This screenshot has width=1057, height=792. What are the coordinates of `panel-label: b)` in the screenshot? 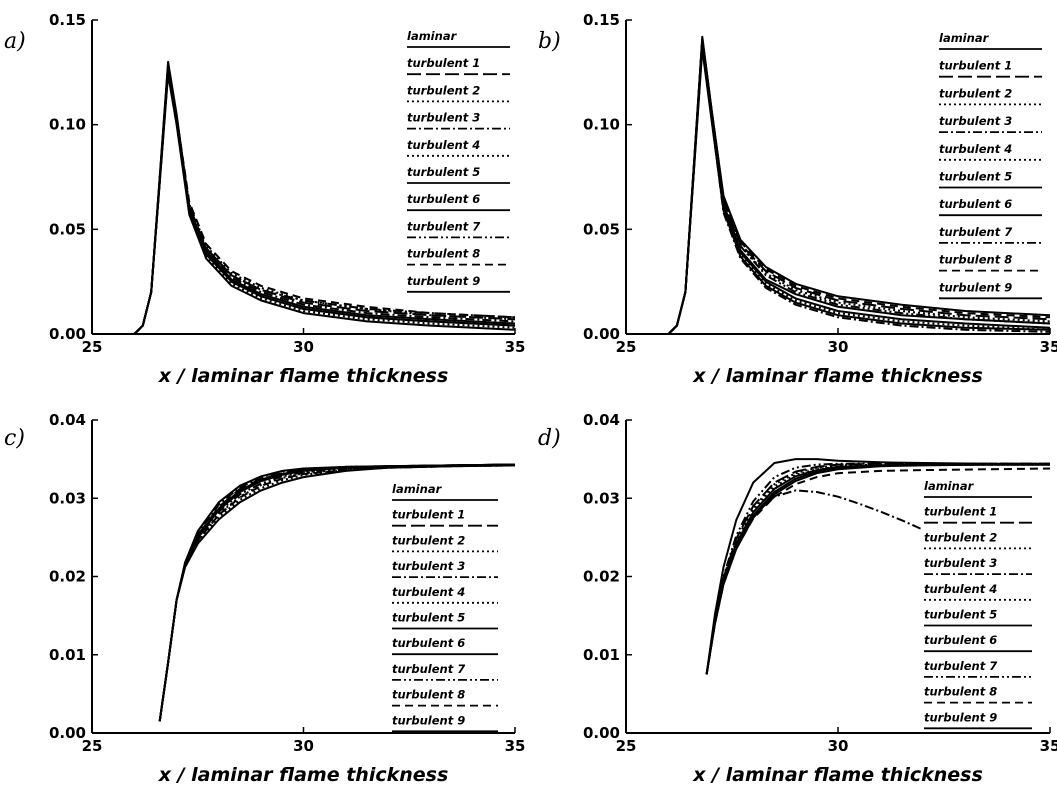 It's located at (549, 41).